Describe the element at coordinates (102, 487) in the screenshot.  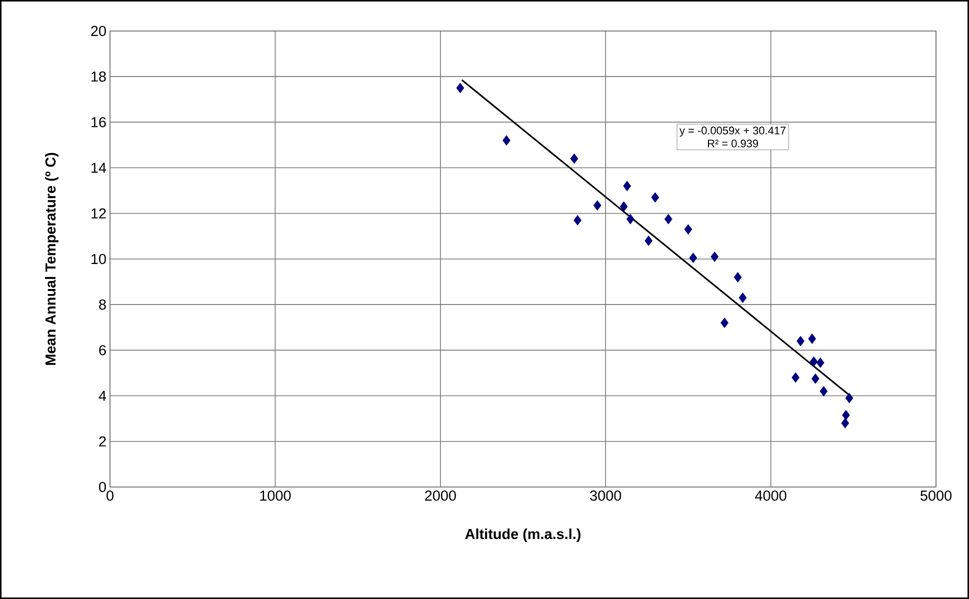
I see `y-tick-label: 0` at that location.